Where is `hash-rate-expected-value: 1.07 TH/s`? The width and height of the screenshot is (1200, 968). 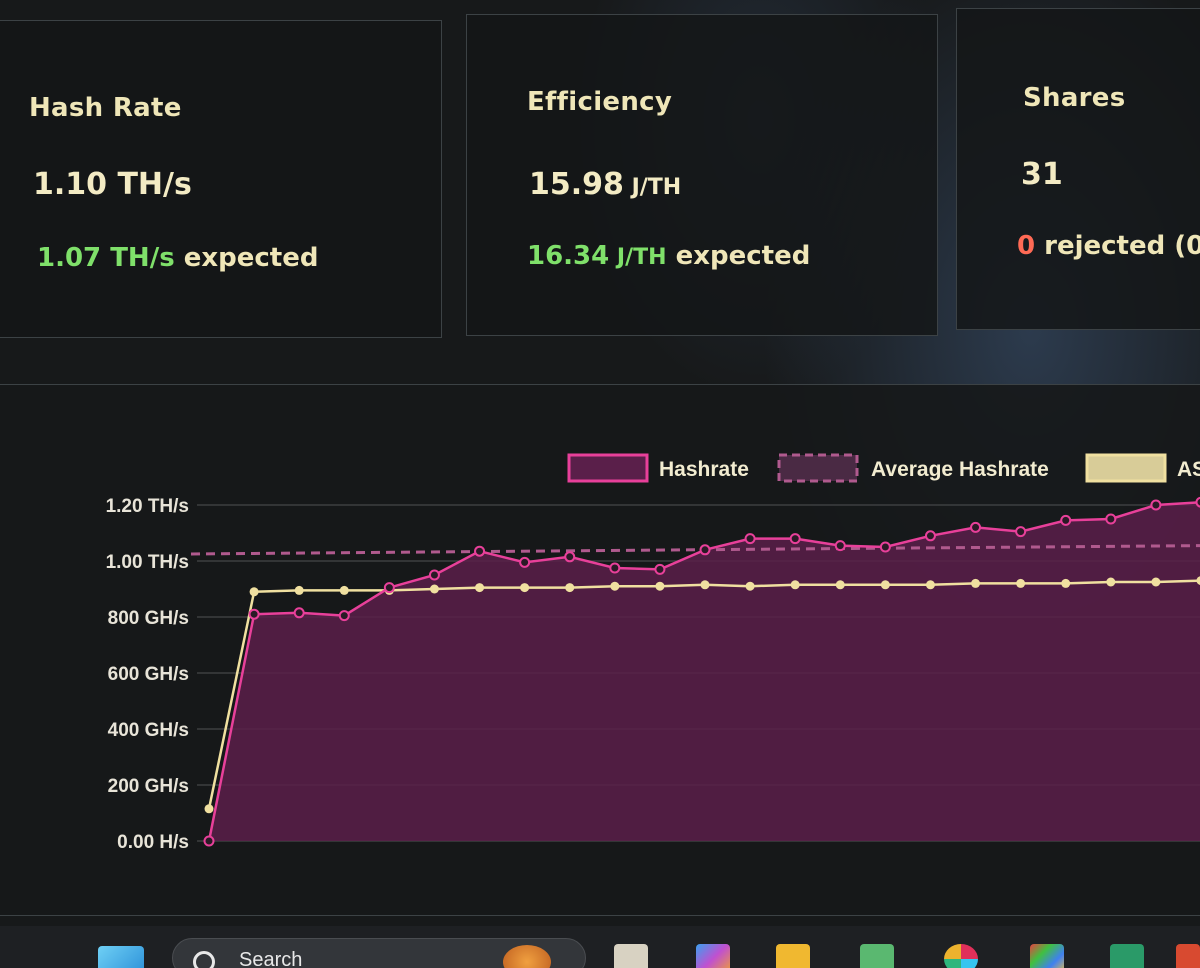
hash-rate-expected-value: 1.07 TH/s is located at coordinates (106, 258).